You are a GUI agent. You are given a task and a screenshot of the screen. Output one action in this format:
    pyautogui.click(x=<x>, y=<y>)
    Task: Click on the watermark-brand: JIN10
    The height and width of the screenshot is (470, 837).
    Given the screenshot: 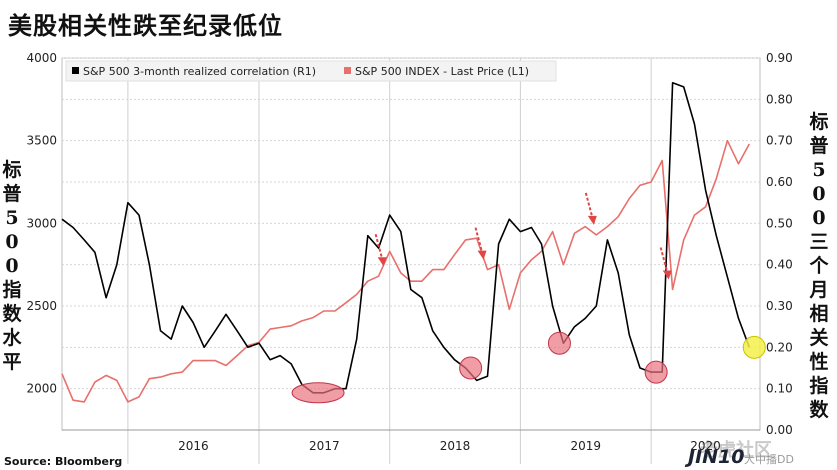 What is the action you would take?
    pyautogui.click(x=716, y=457)
    